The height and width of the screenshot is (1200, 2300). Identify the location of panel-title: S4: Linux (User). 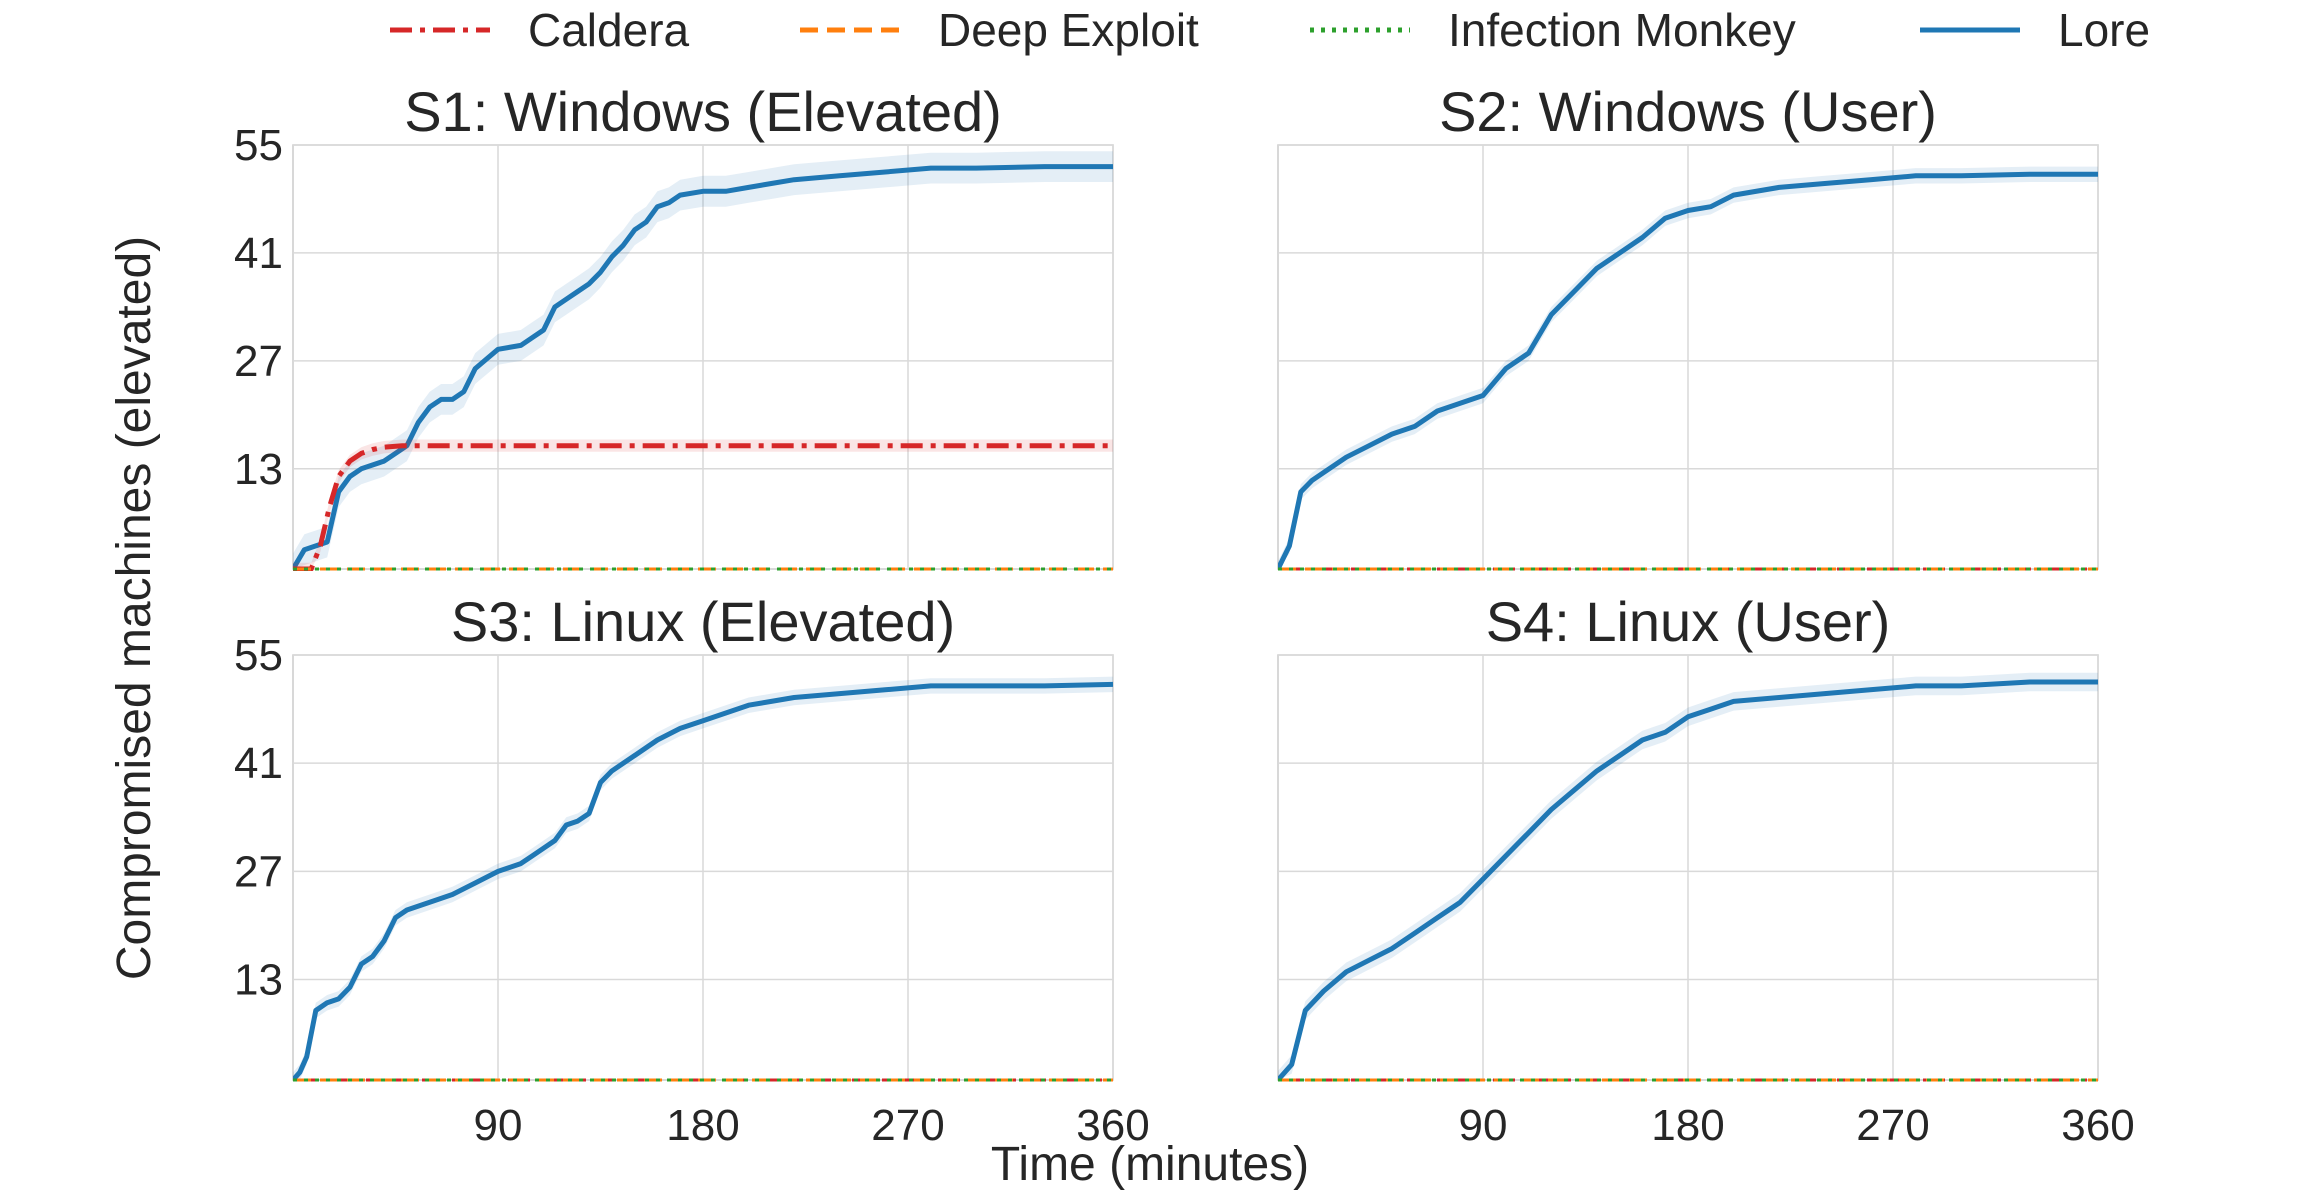
(1688, 621).